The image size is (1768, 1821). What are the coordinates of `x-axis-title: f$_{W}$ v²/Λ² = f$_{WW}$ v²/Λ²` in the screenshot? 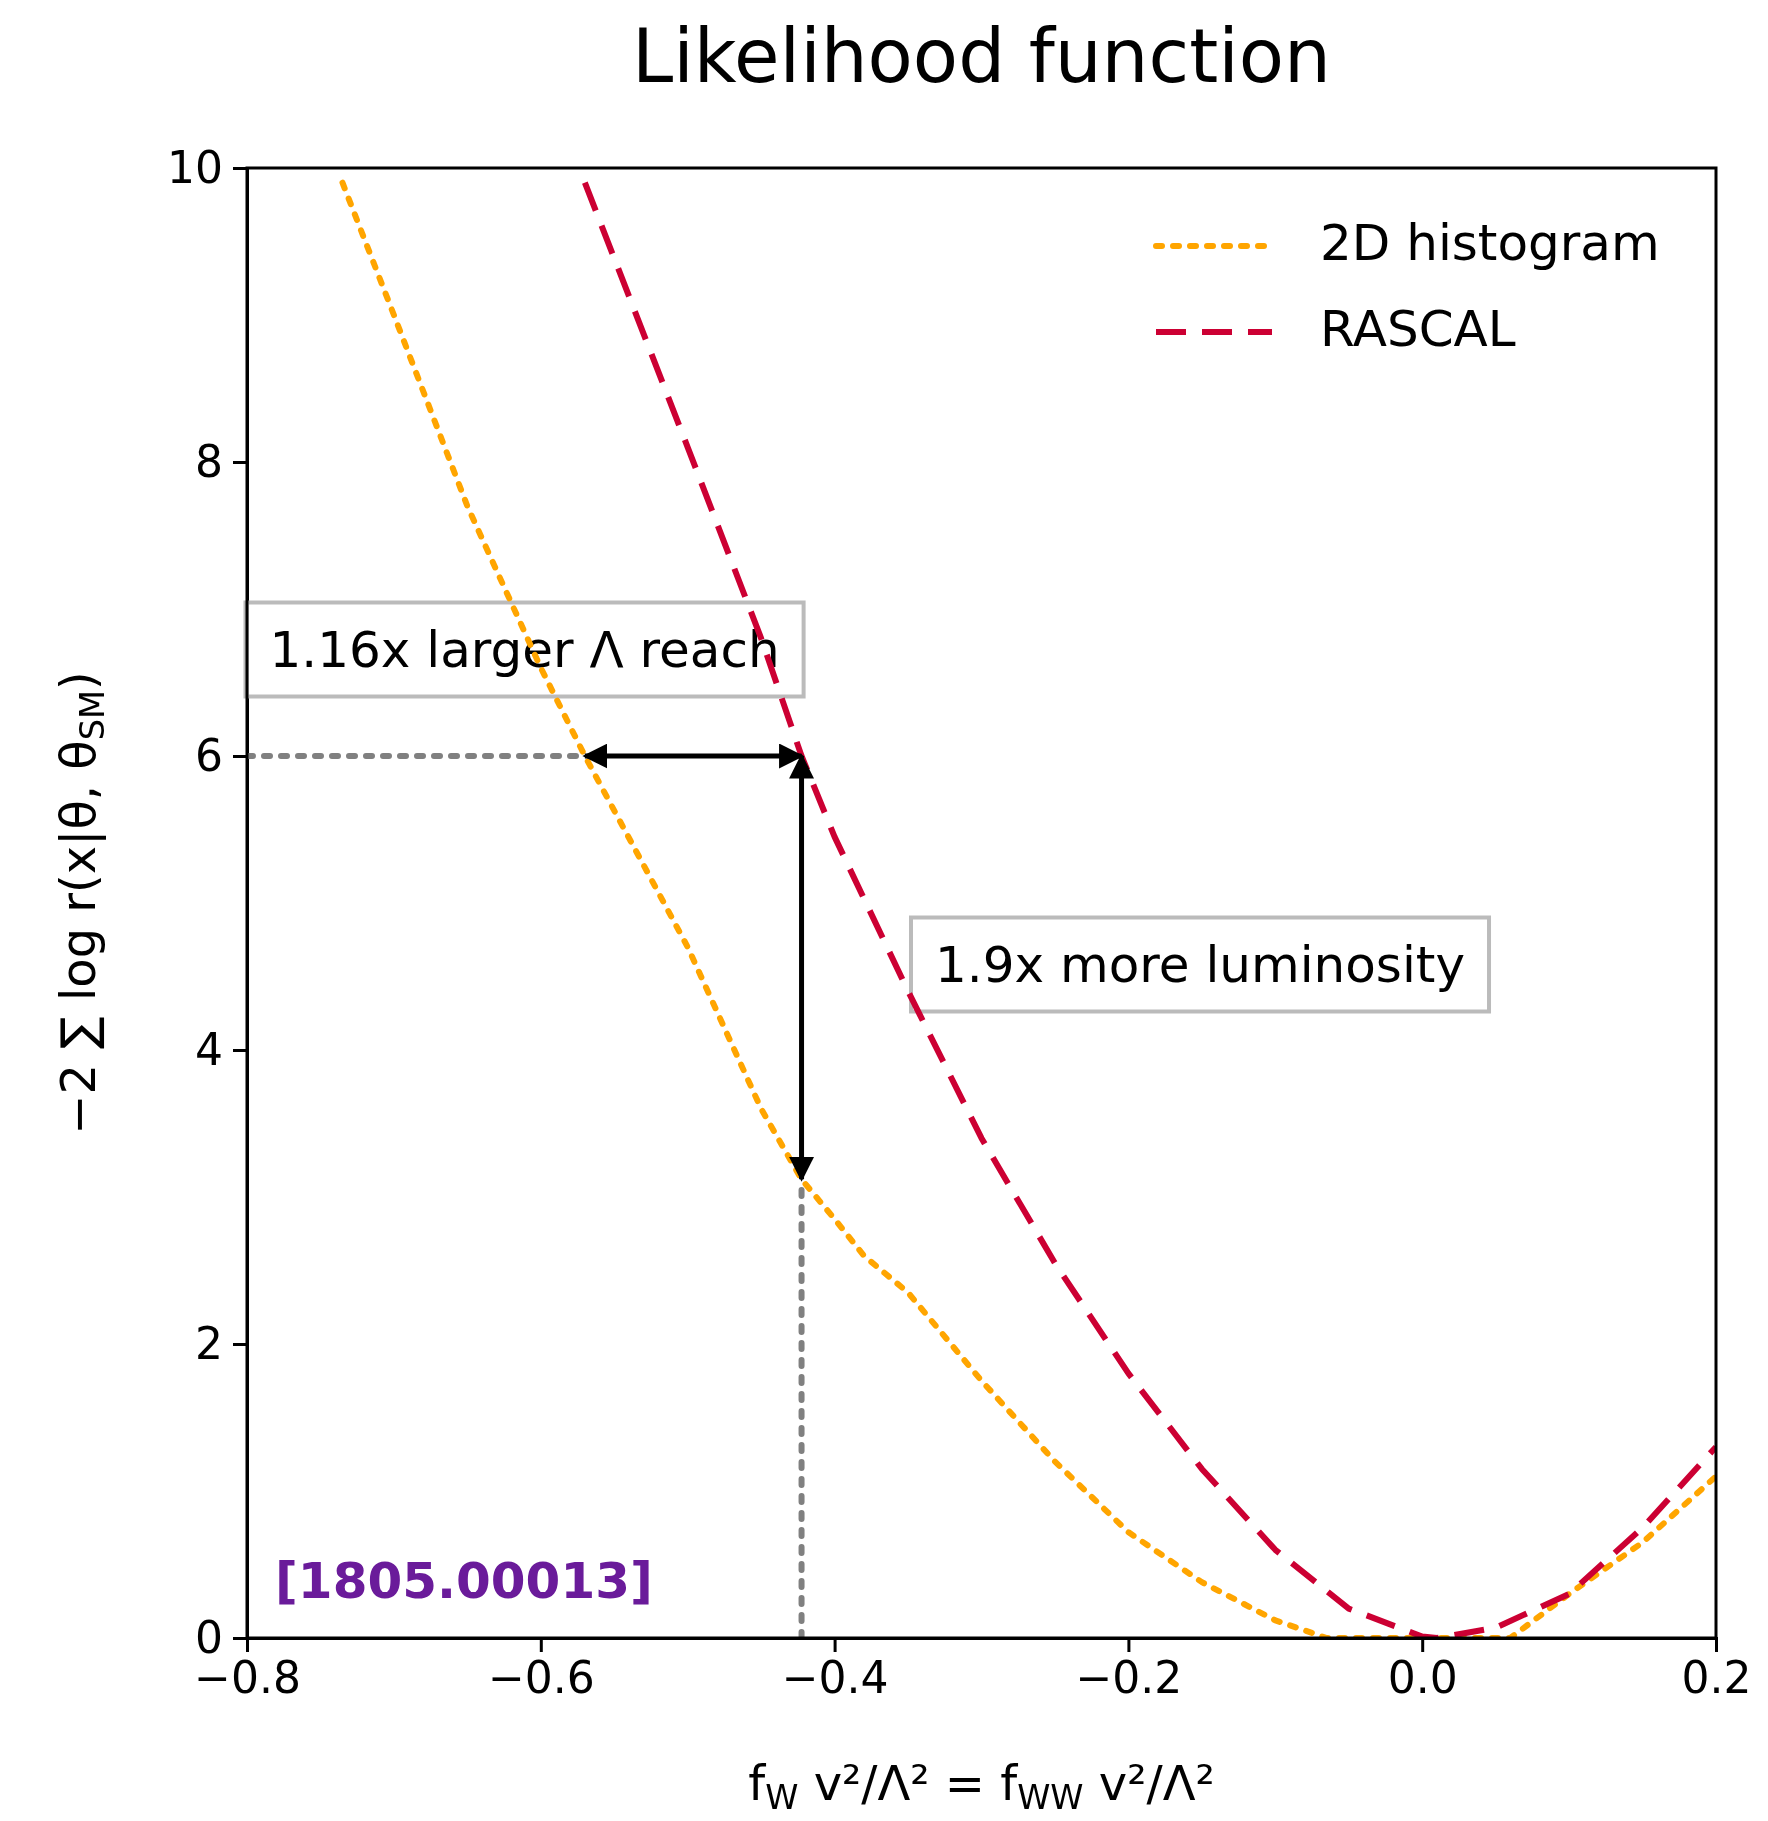 It's located at (981, 1786).